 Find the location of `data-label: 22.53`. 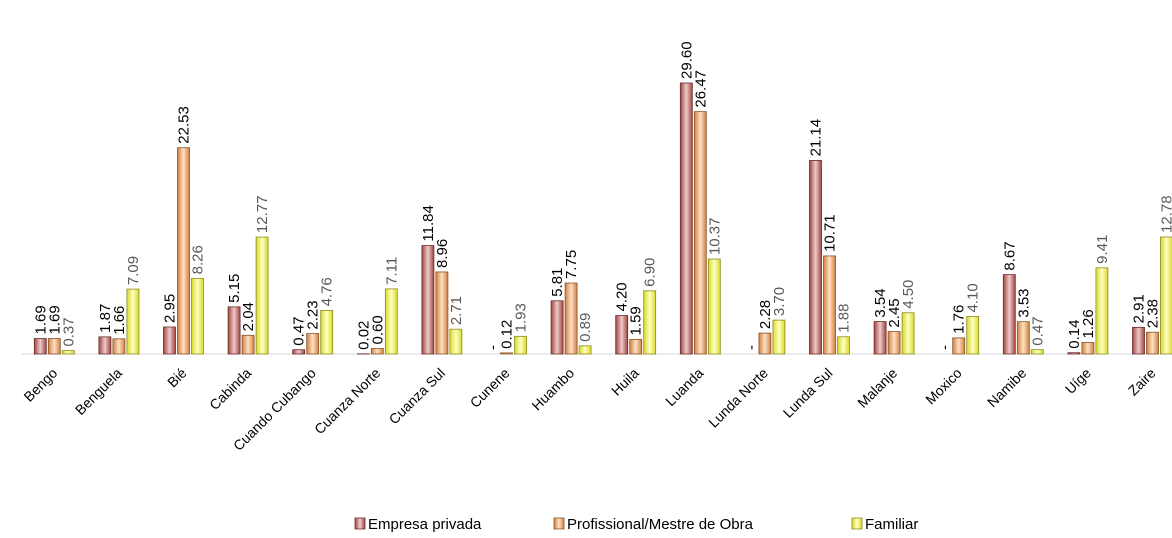

data-label: 22.53 is located at coordinates (184, 125).